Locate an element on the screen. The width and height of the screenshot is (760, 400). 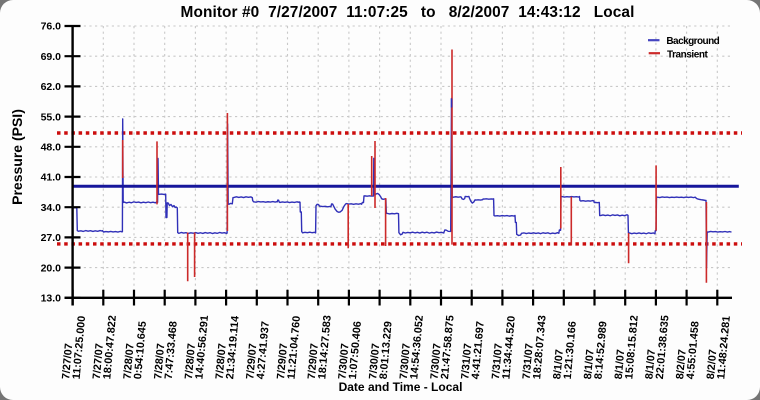
svg-text: 18:00:47.822 is located at coordinates (110, 347).